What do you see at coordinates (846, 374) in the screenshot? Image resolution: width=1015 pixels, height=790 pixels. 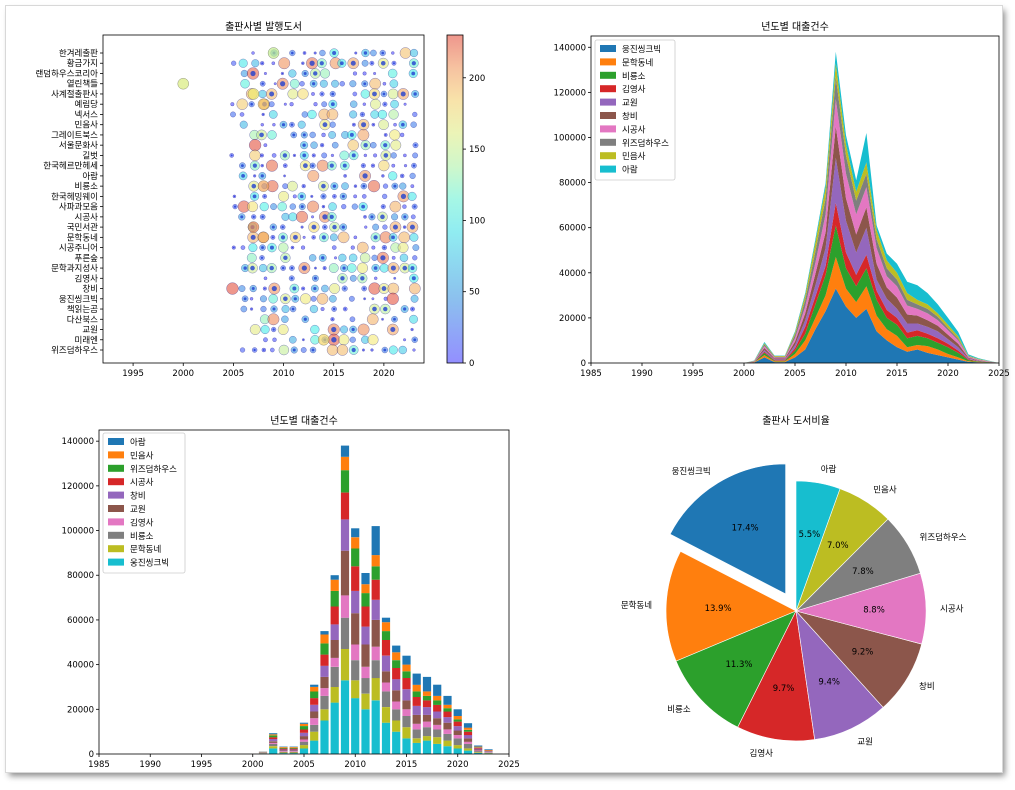 I see `area-xtick-label: 2010` at bounding box center [846, 374].